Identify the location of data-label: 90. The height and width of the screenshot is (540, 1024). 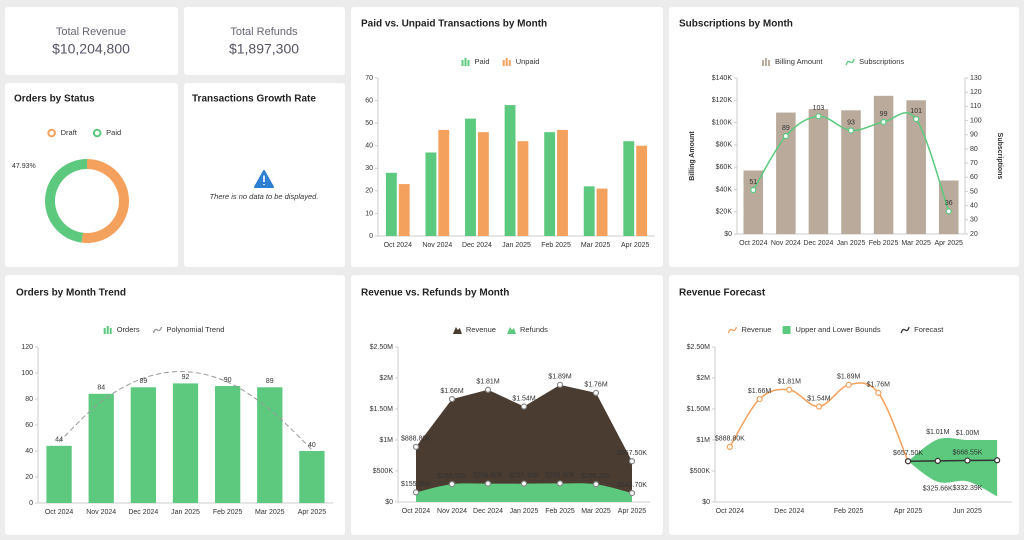
(228, 380).